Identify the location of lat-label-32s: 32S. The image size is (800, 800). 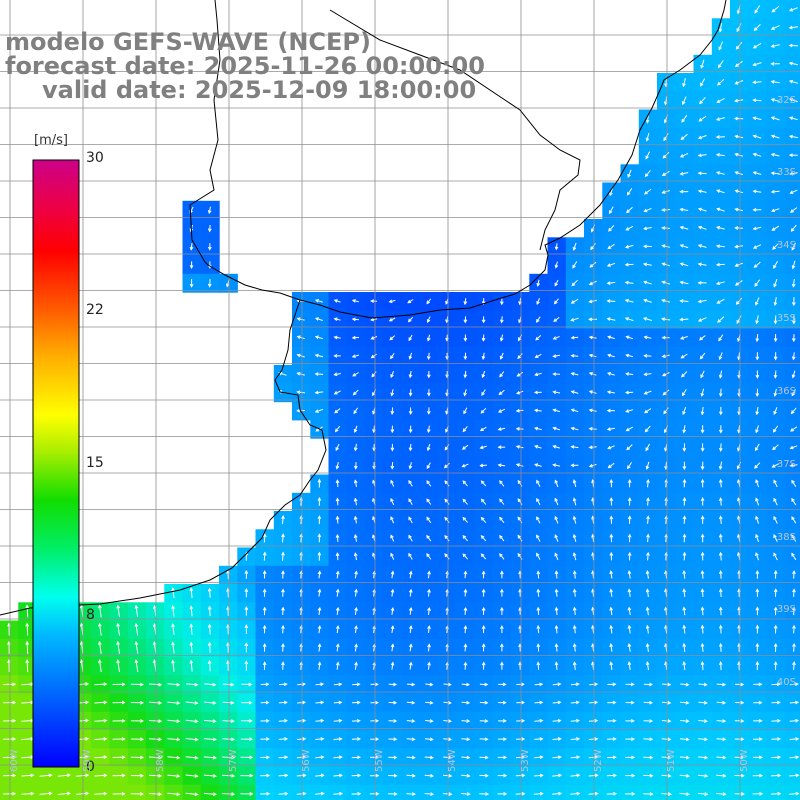
(786, 100).